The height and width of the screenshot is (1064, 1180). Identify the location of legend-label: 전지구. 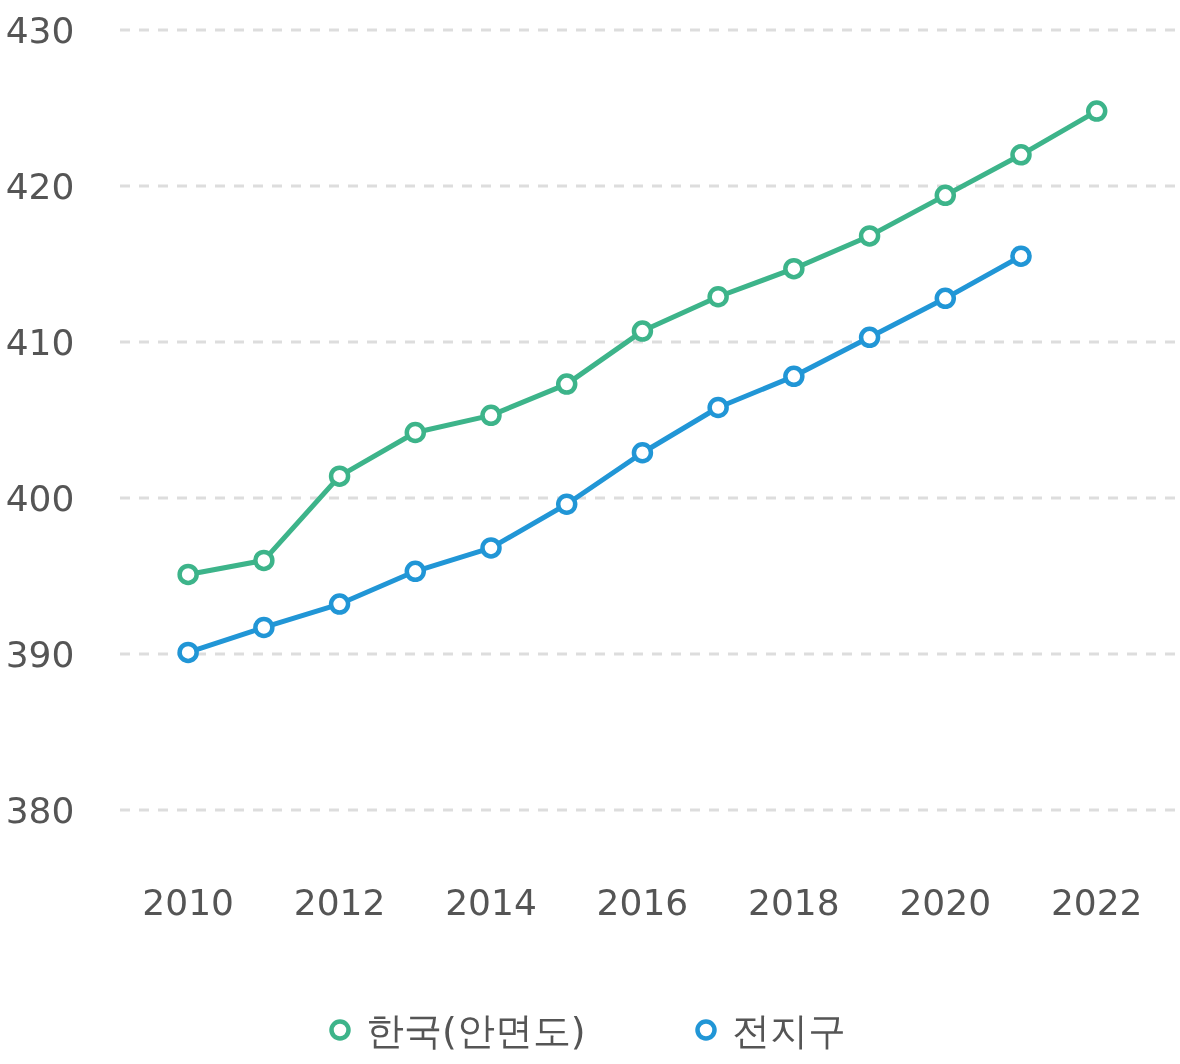
(789, 1030).